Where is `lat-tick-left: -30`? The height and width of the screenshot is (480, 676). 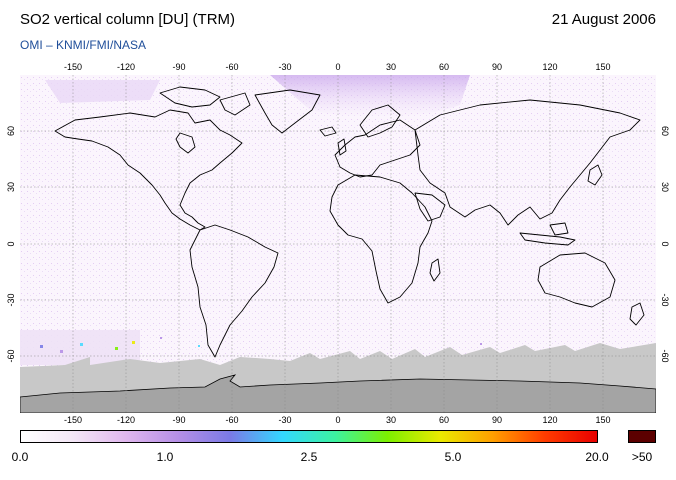 lat-tick-left: -30 is located at coordinates (11, 300).